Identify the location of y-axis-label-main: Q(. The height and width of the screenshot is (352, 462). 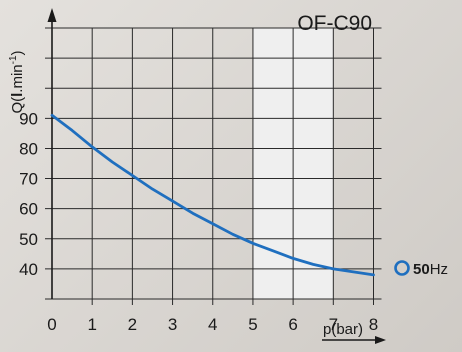
(17, 105).